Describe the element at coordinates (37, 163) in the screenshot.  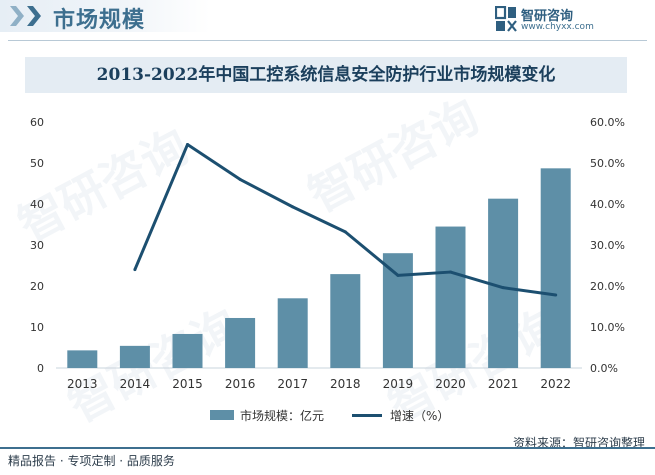
I see `y-left-tick-label: 50` at that location.